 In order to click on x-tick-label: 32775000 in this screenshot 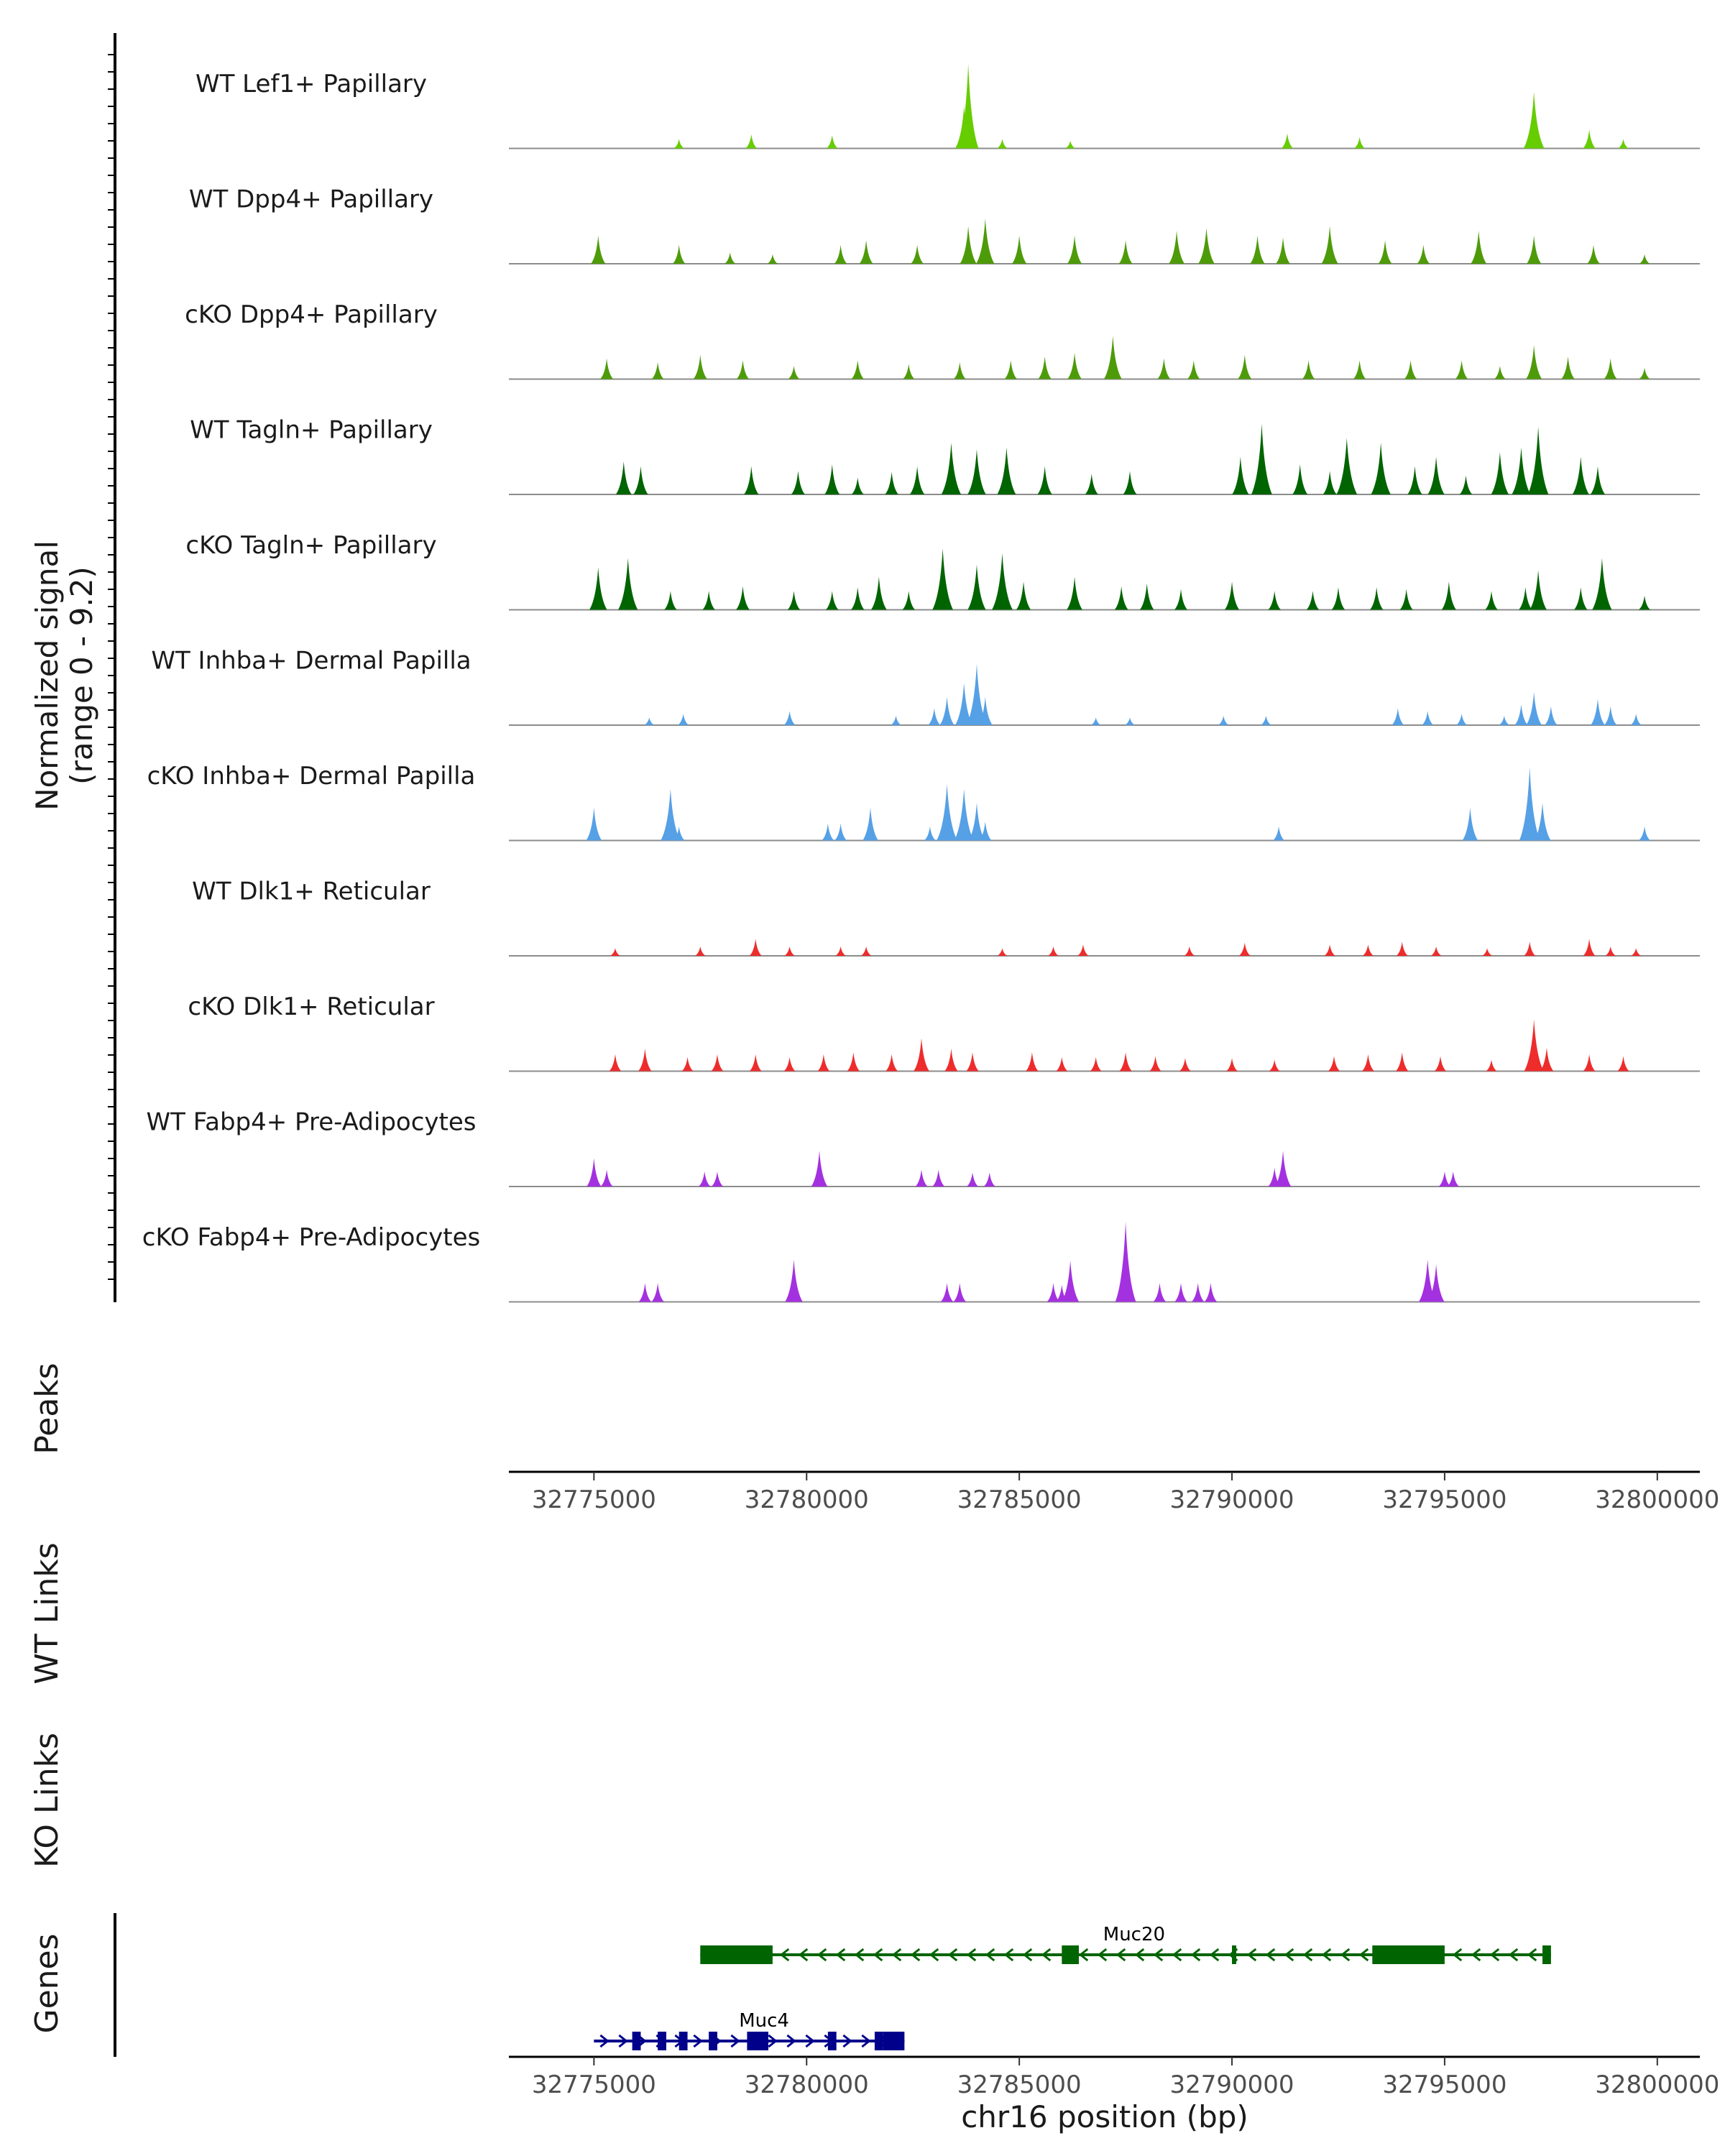, I will do `click(594, 2084)`.